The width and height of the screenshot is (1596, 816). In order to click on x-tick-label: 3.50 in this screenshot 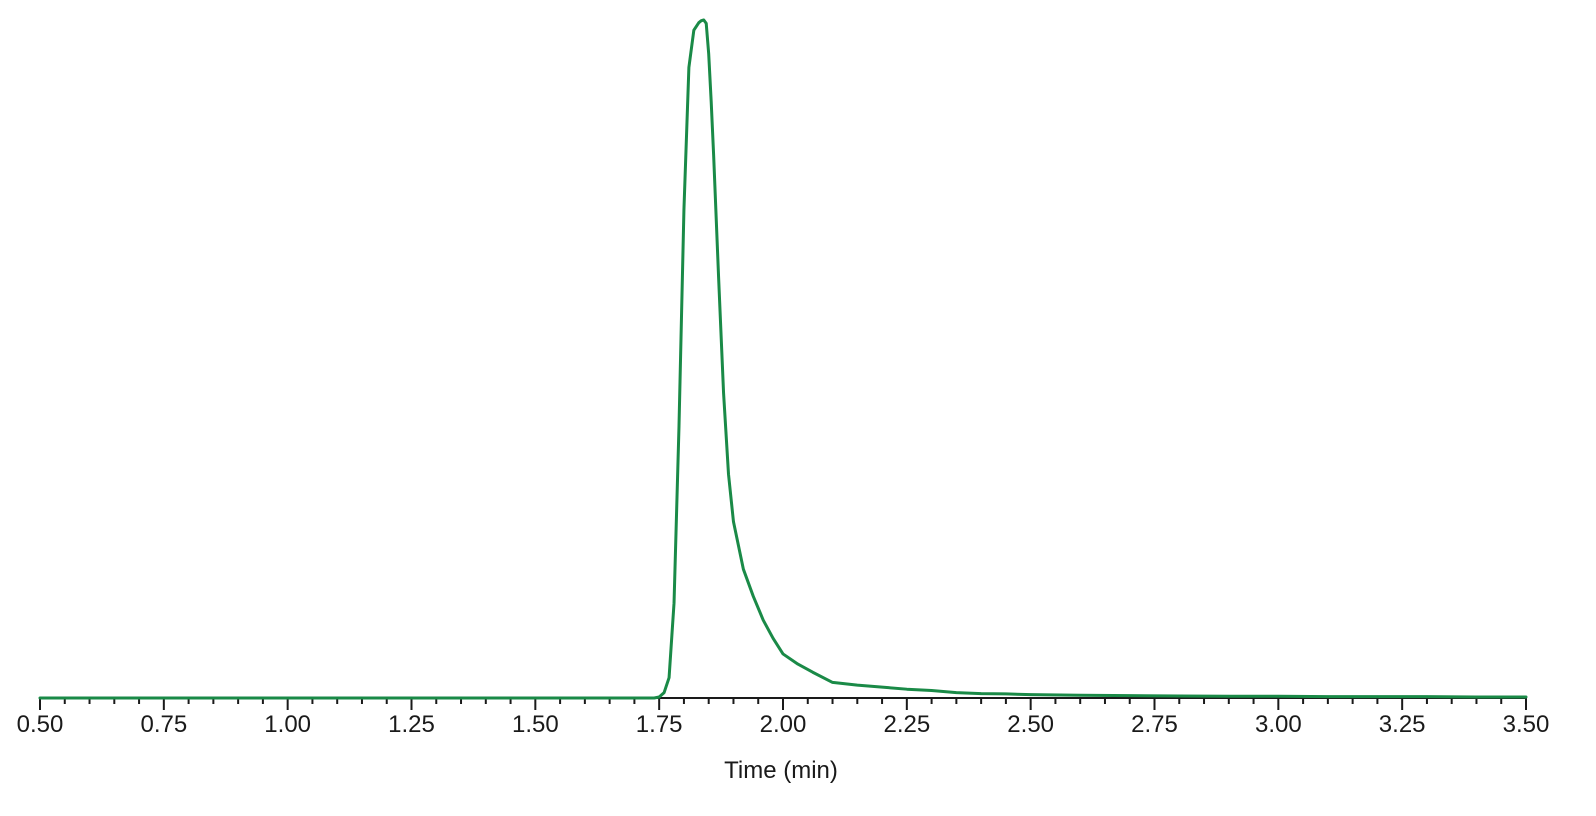, I will do `click(1526, 724)`.